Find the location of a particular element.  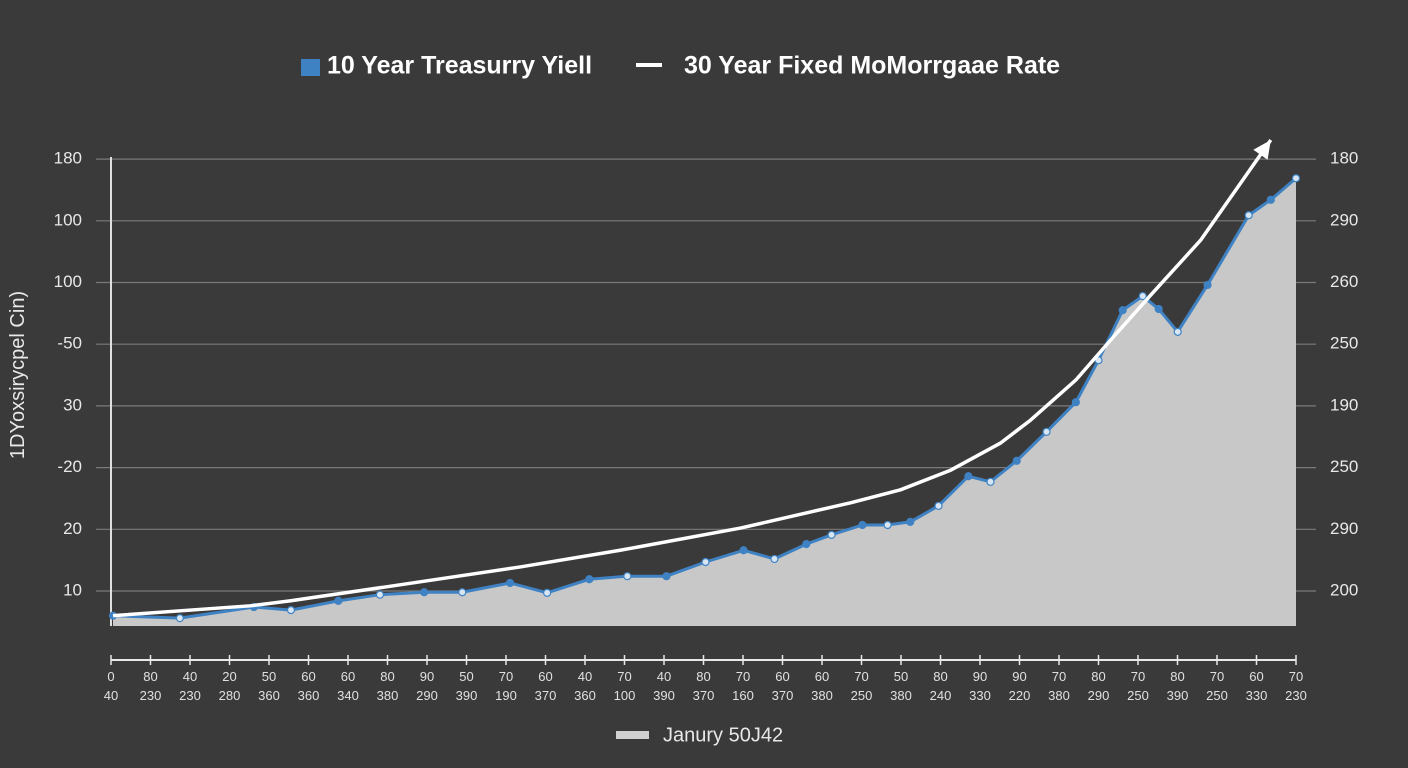

bottom-legend-swatch is located at coordinates (632, 735).